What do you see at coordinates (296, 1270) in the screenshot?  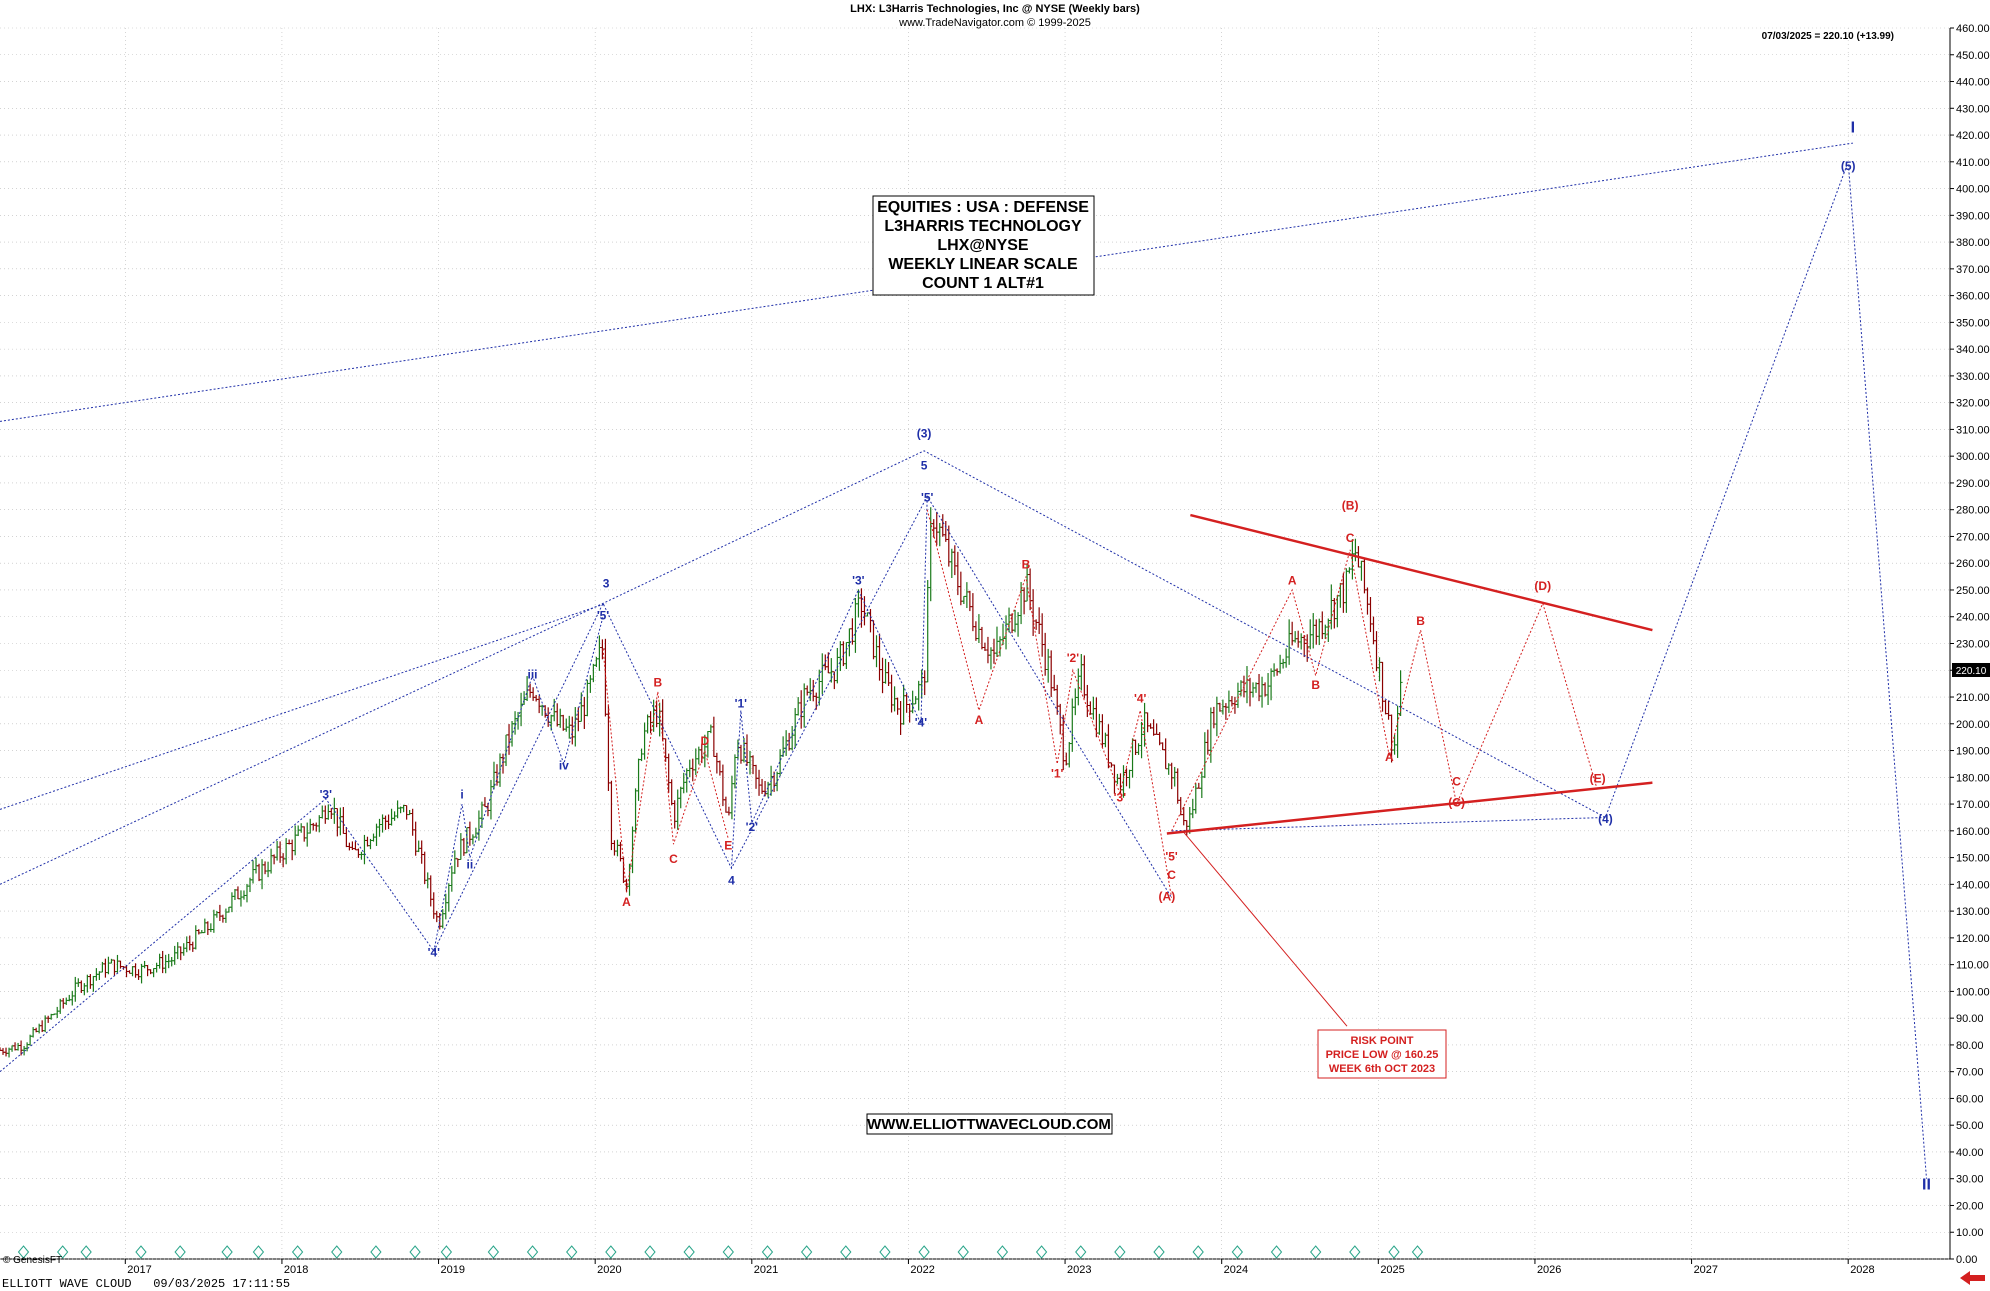 I see `x-tick-label: 2018` at bounding box center [296, 1270].